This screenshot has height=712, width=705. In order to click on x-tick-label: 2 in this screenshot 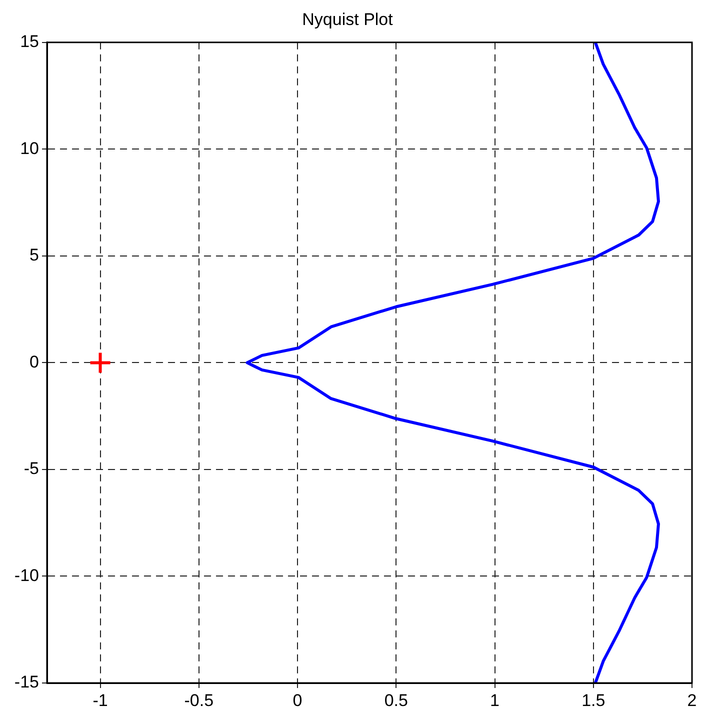, I will do `click(692, 700)`.